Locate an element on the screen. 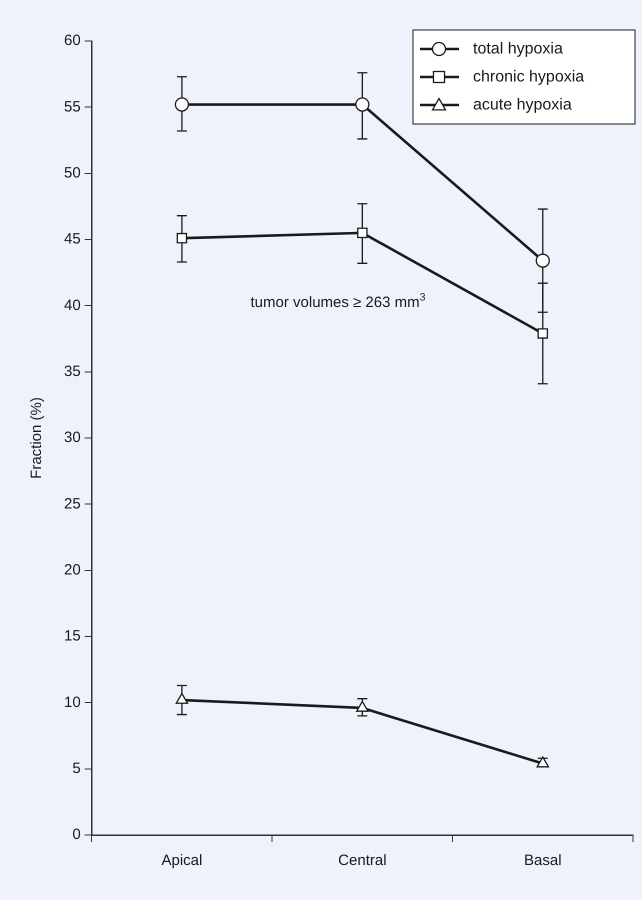  y-tick-label: 25 is located at coordinates (72, 503).